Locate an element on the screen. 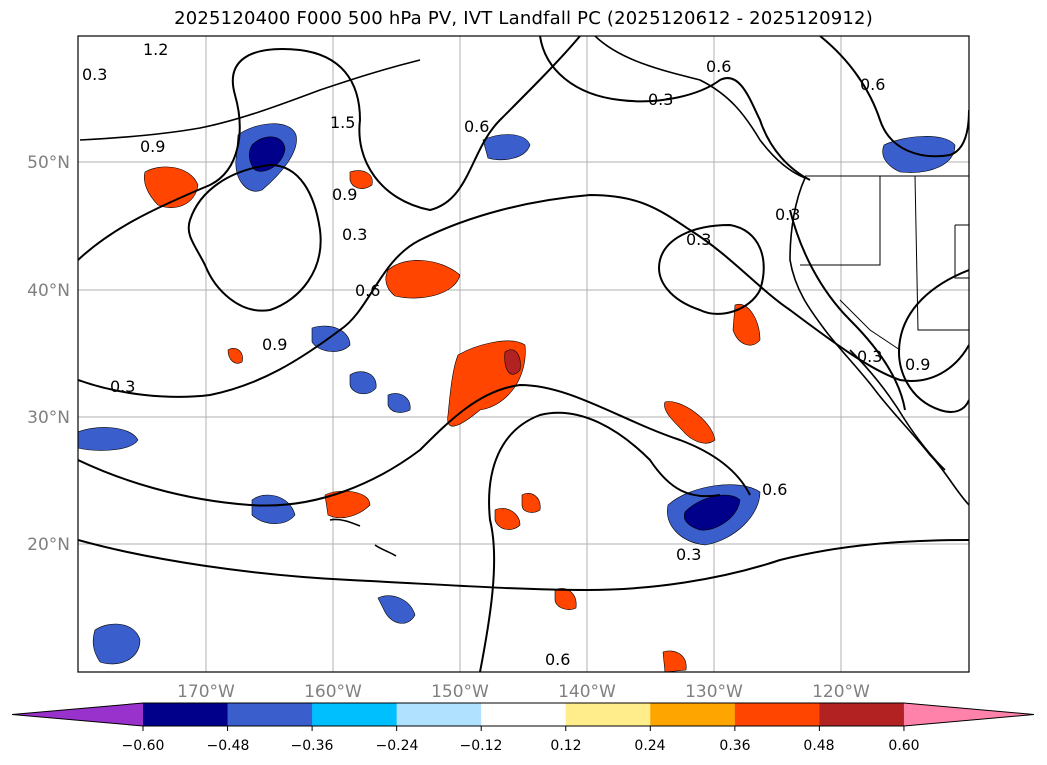 The height and width of the screenshot is (765, 1047). lon-label: 130°W is located at coordinates (714, 692).